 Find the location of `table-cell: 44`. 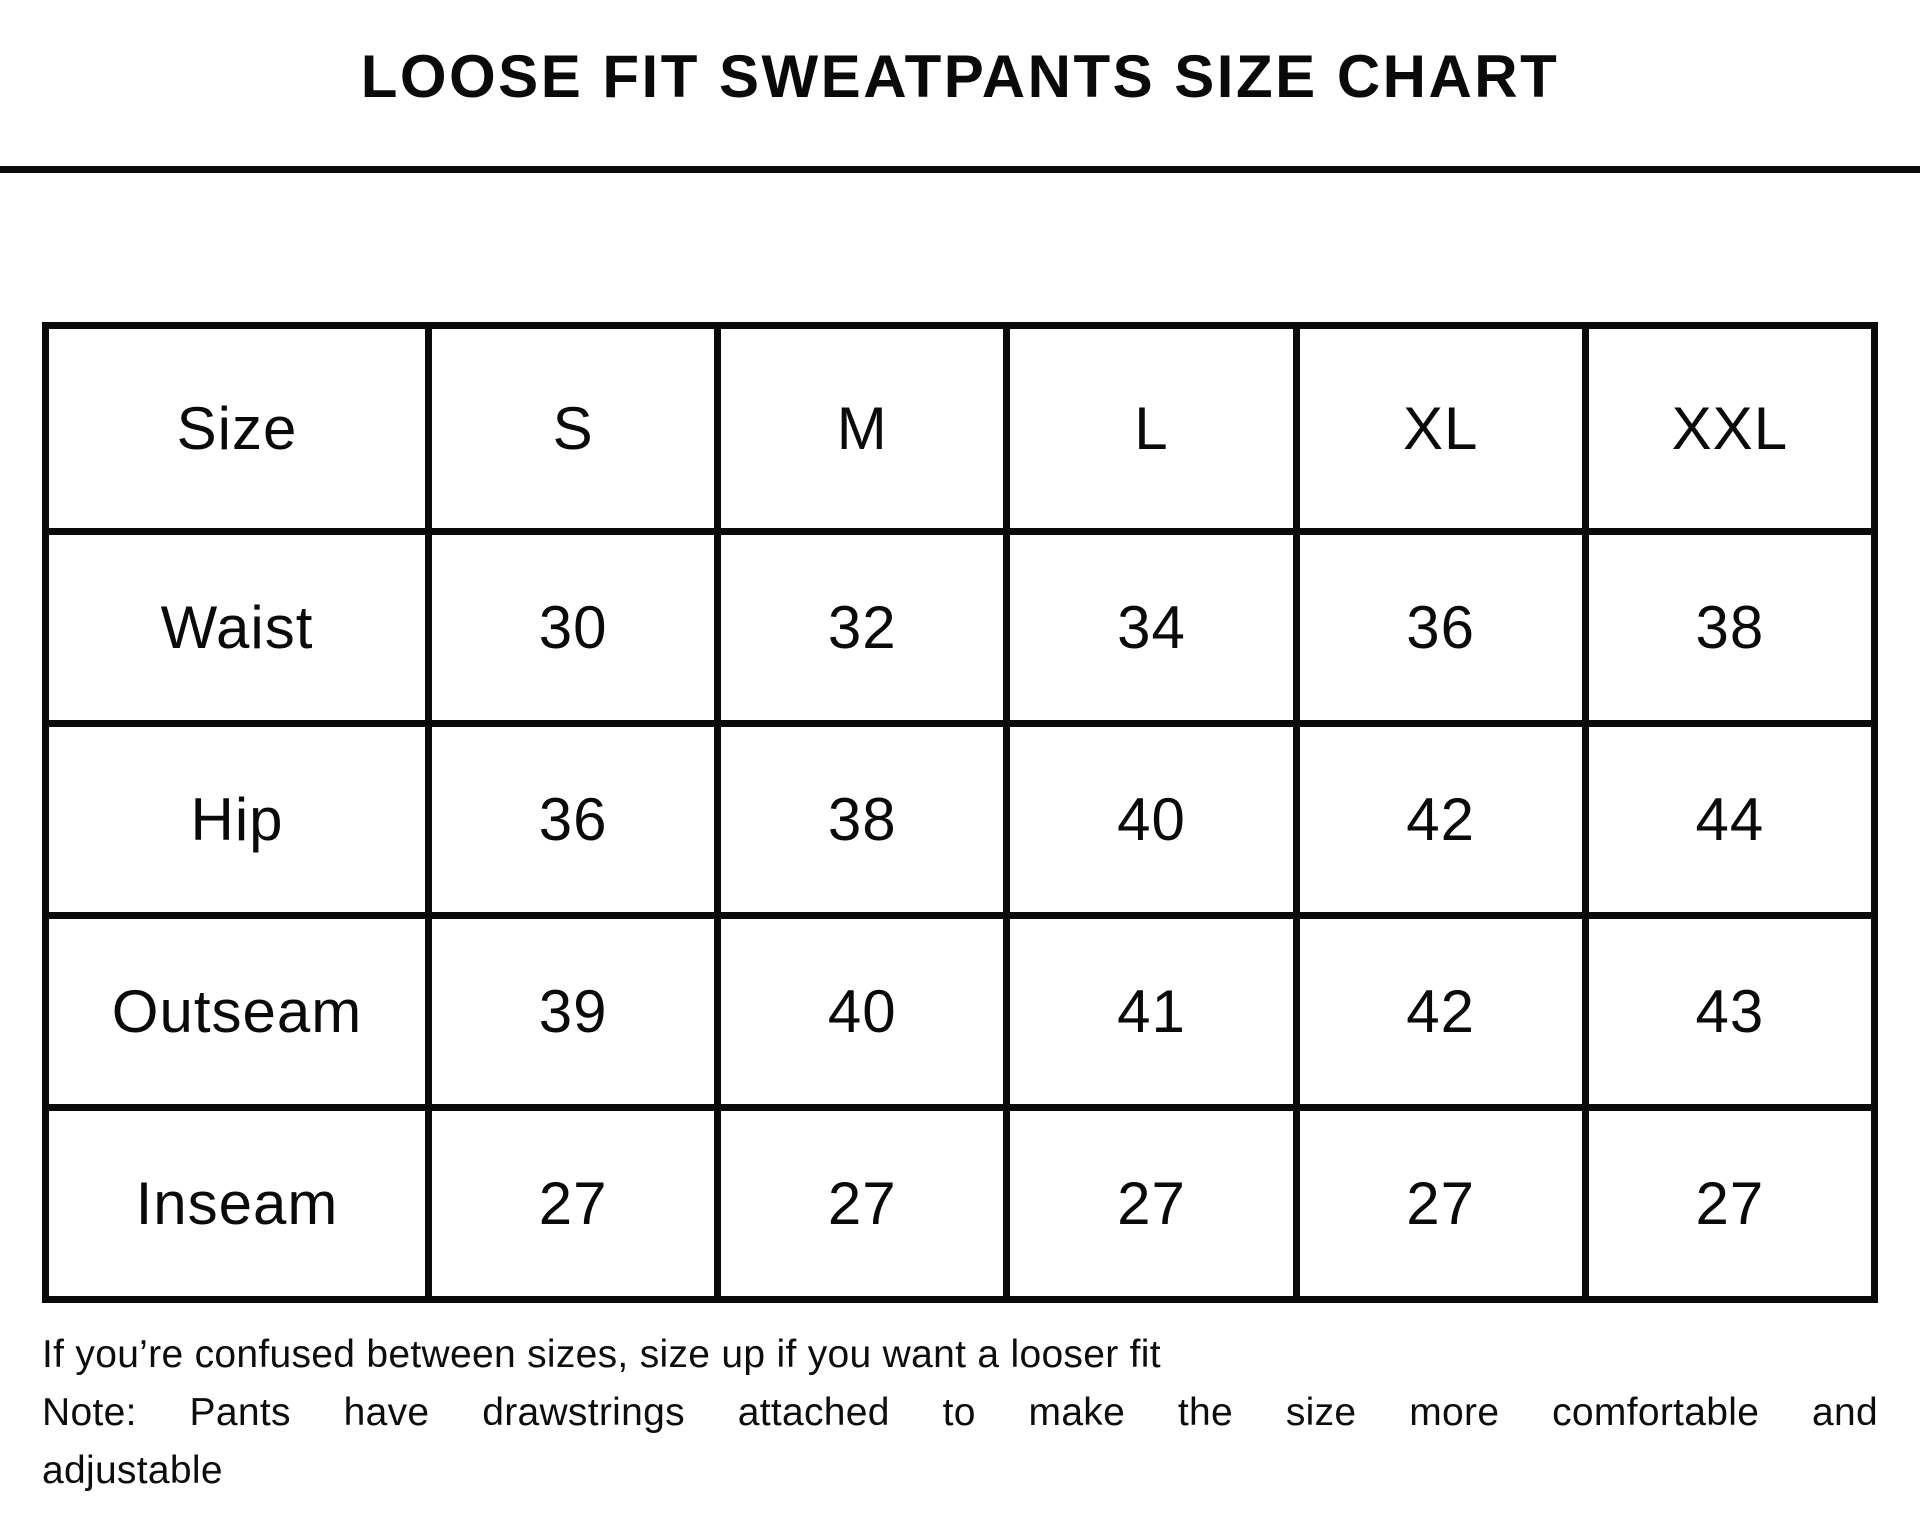

table-cell: 44 is located at coordinates (1730, 819).